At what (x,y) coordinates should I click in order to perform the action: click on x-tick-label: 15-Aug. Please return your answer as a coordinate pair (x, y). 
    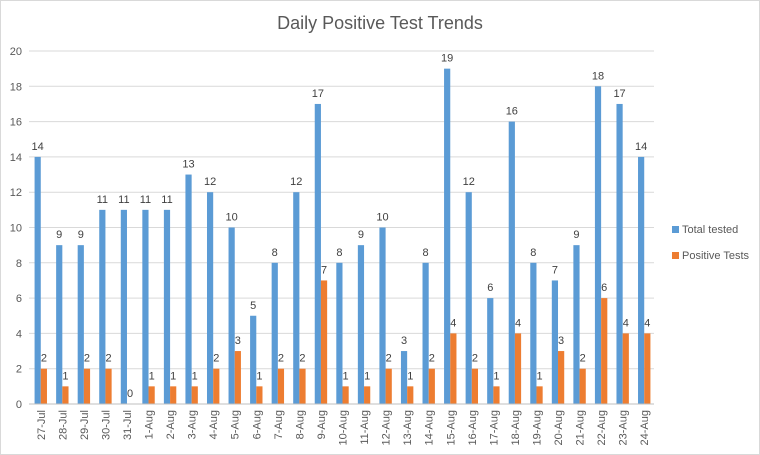
    Looking at the image, I should click on (451, 427).